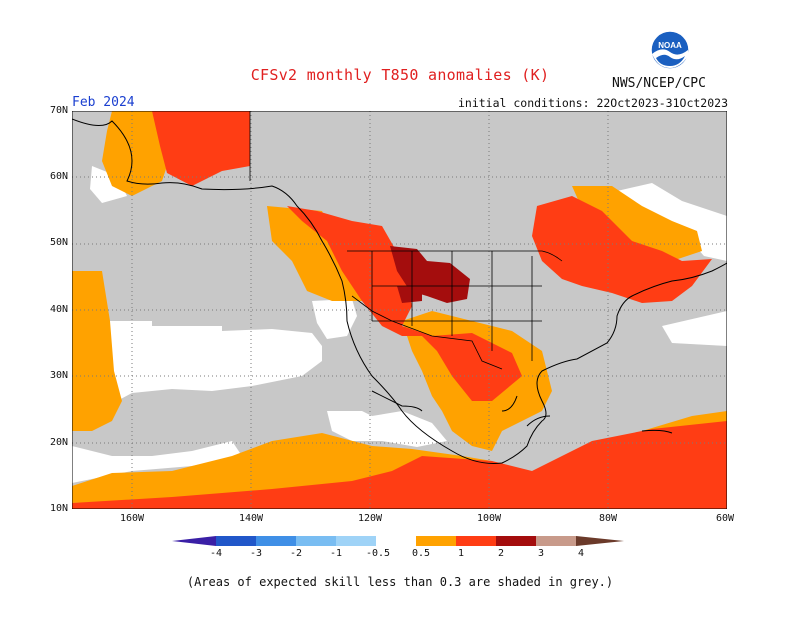 This screenshot has width=800, height=618. What do you see at coordinates (659, 83) in the screenshot?
I see `agency-label: NWS/NCEP/CPC` at bounding box center [659, 83].